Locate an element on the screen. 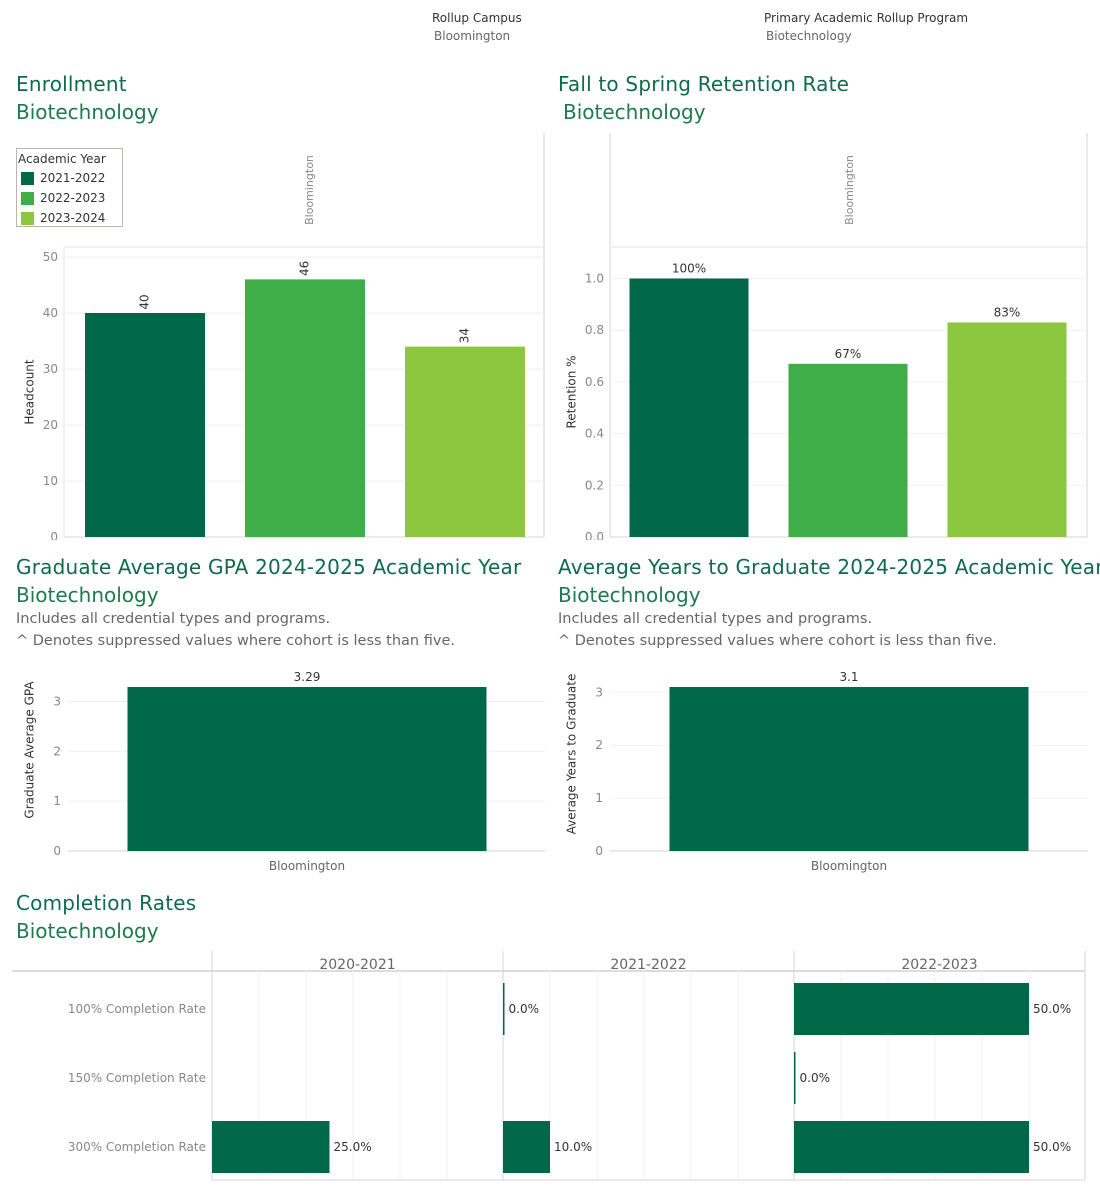 The image size is (1100, 1200). retention-subtitle: Biotechnology is located at coordinates (634, 112).